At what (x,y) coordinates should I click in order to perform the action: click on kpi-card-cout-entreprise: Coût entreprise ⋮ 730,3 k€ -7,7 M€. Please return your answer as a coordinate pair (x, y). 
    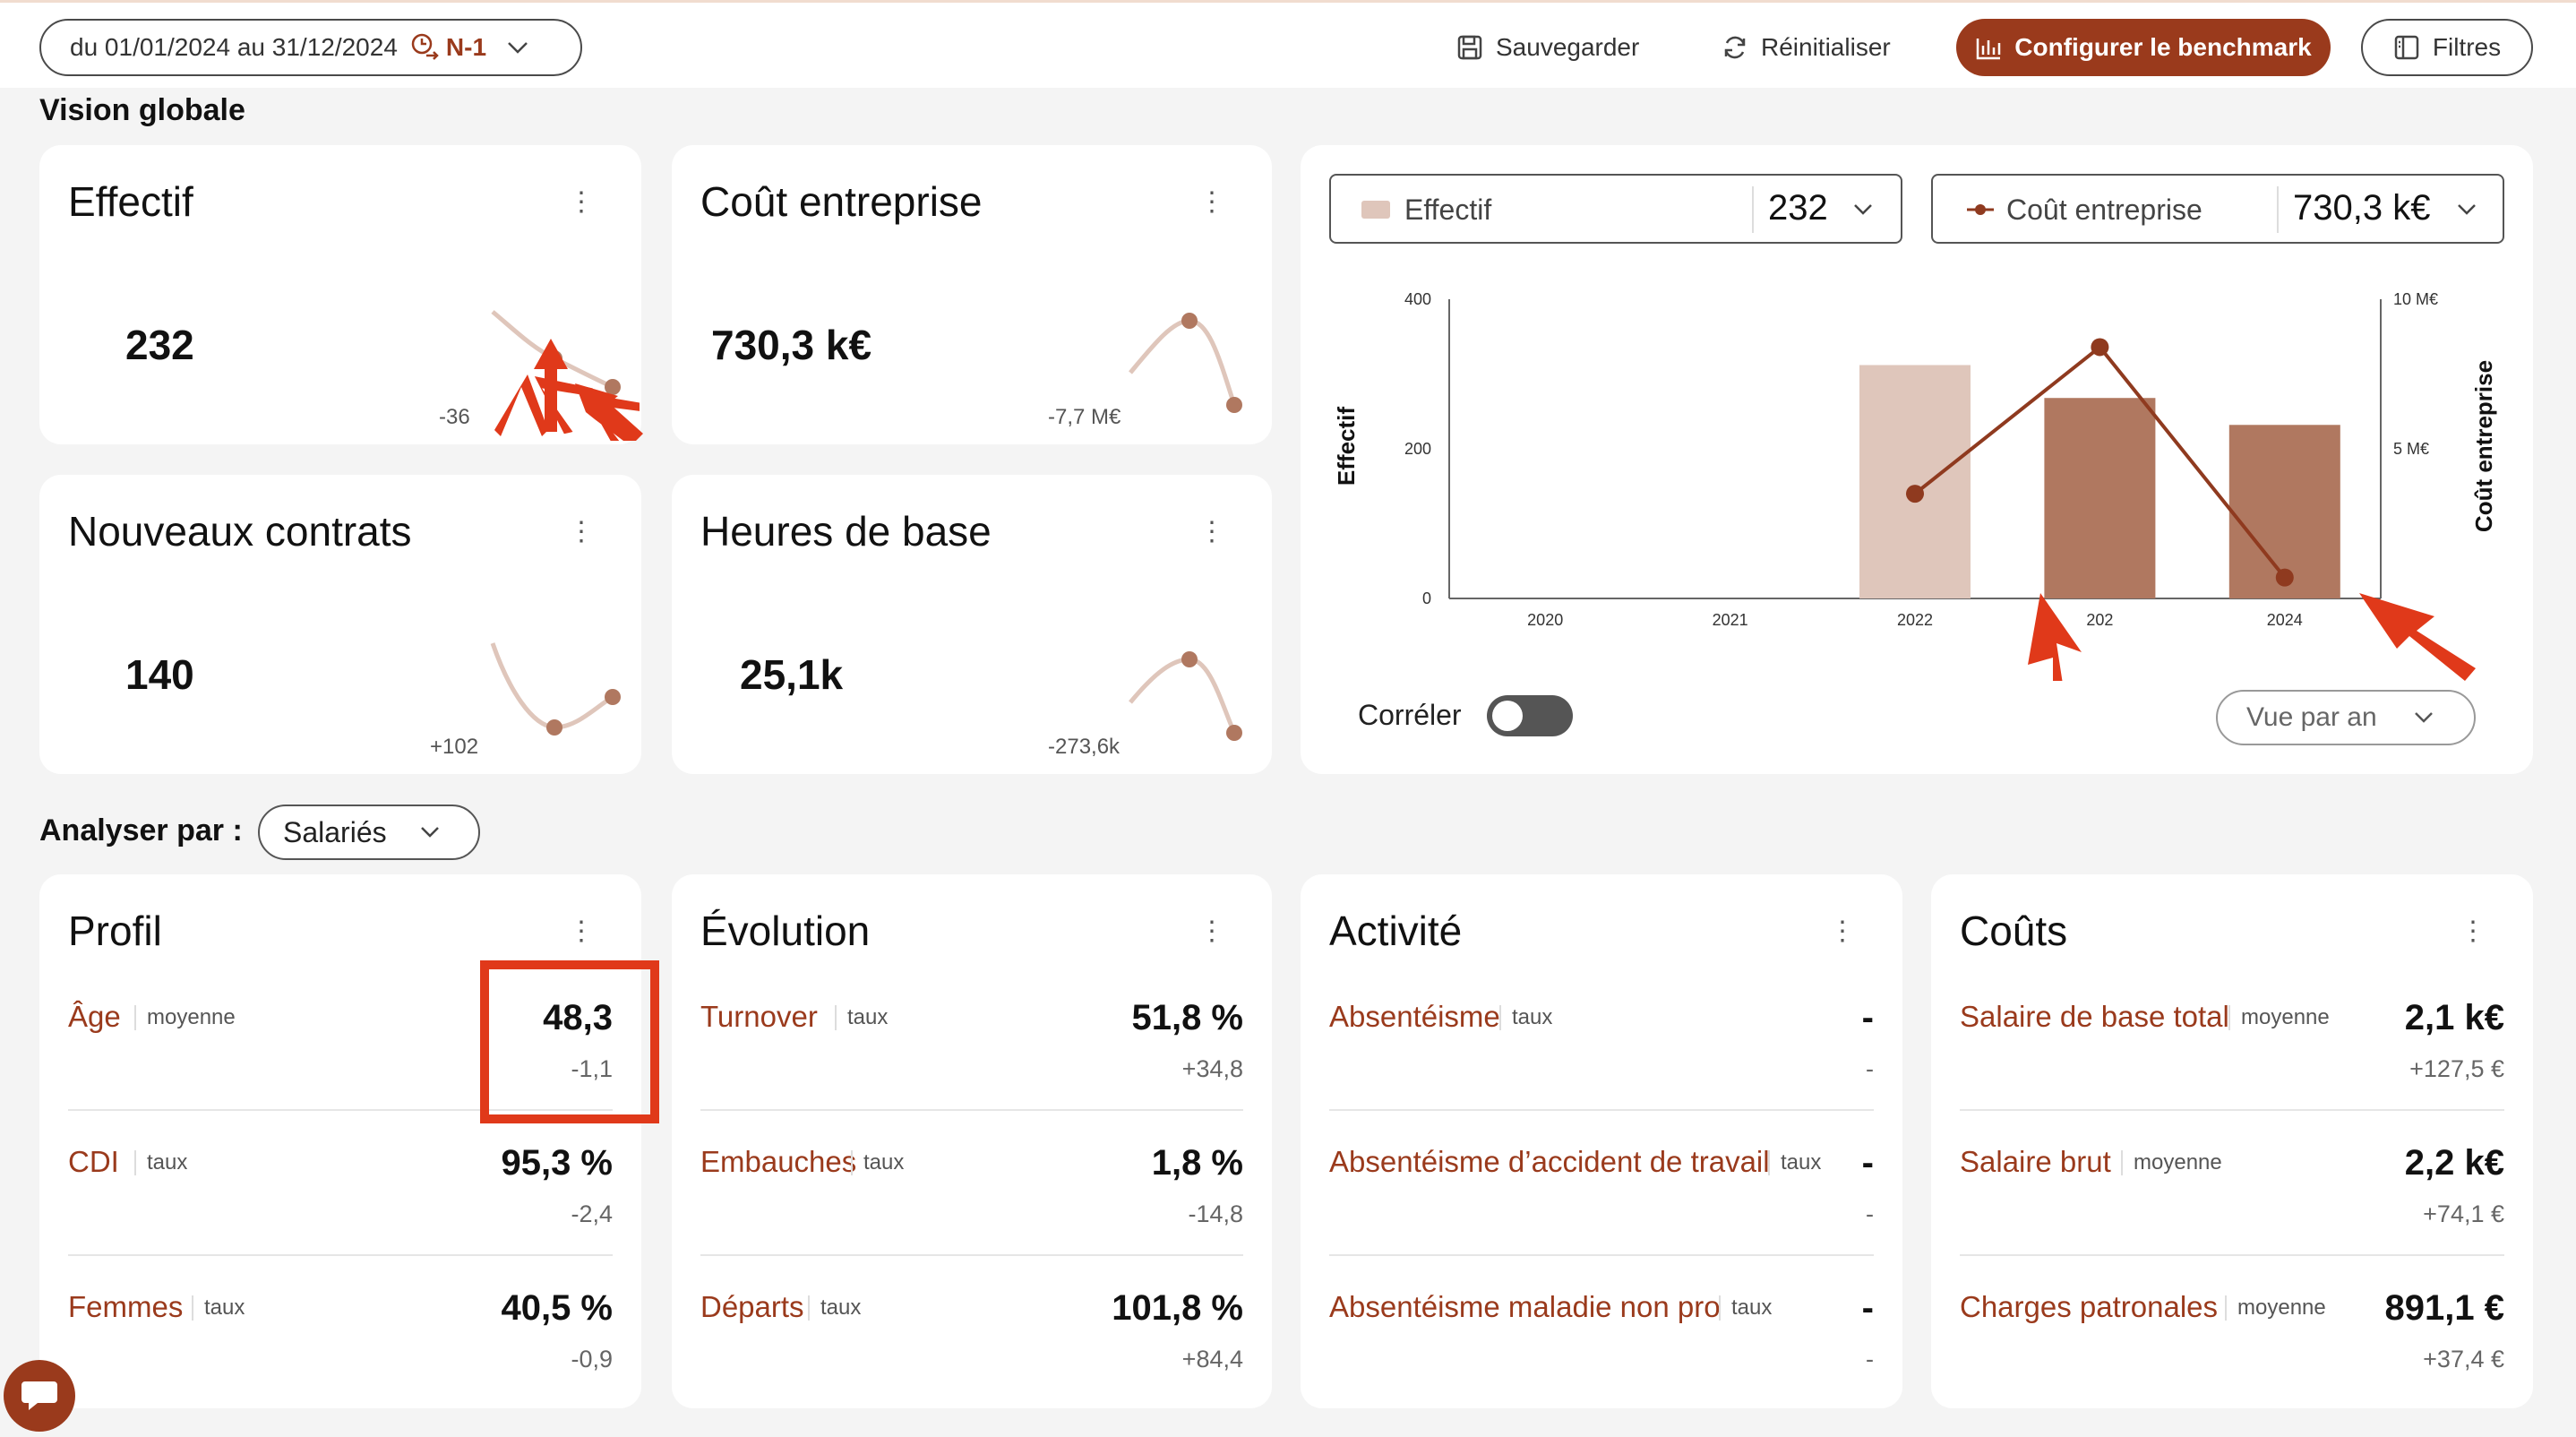
    Looking at the image, I should click on (972, 294).